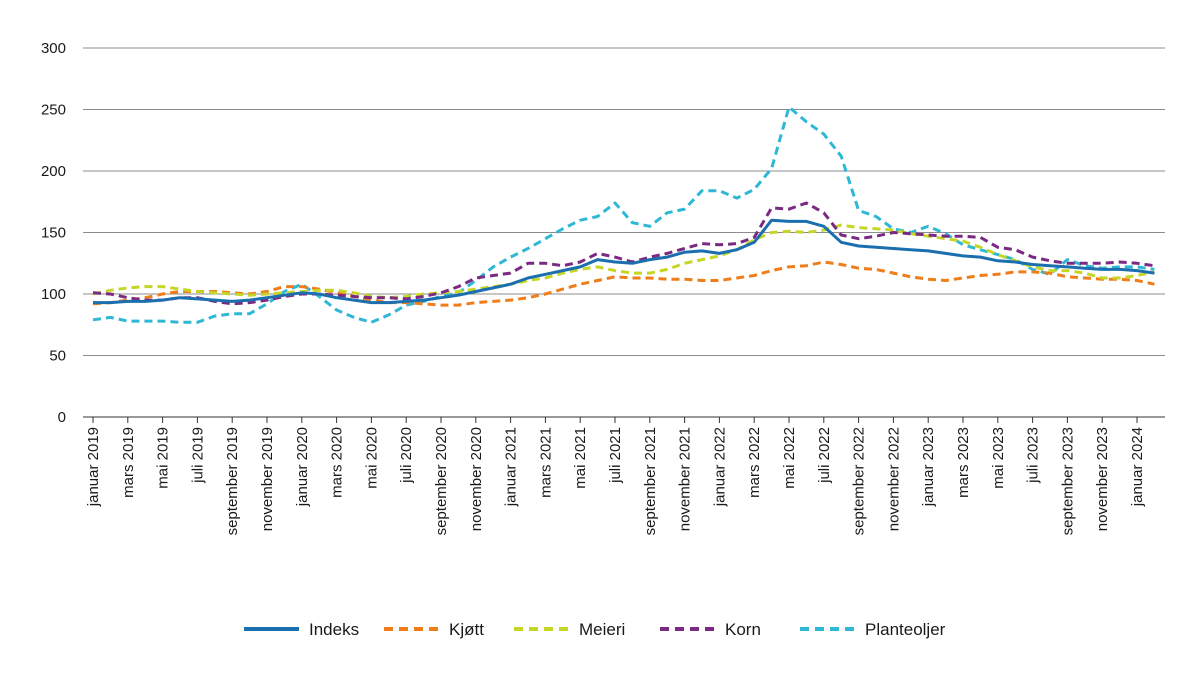 Image resolution: width=1200 pixels, height=674 pixels. I want to click on x-tick-label: mai 2020, so click(371, 458).